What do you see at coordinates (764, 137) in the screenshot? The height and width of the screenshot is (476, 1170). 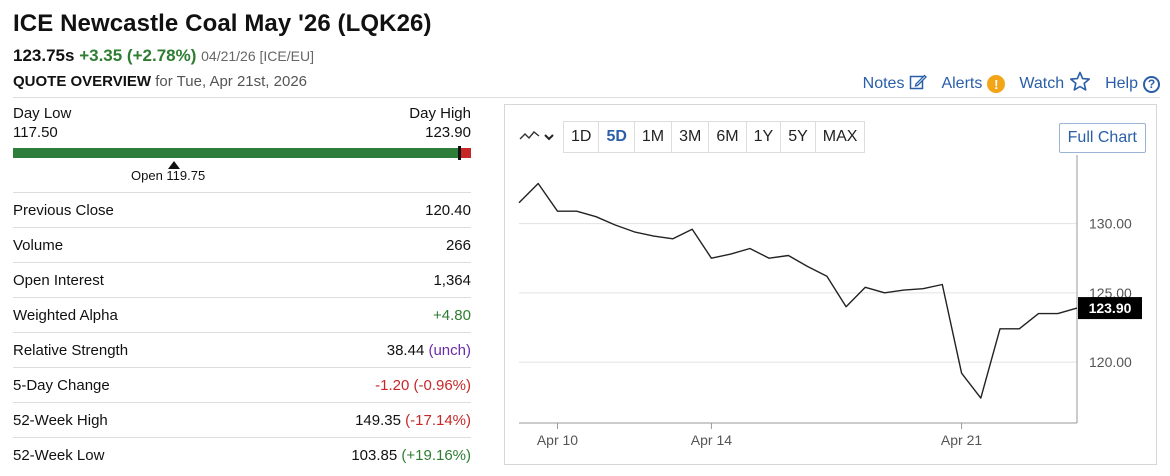 I see `timeframe-1y: 1Y` at bounding box center [764, 137].